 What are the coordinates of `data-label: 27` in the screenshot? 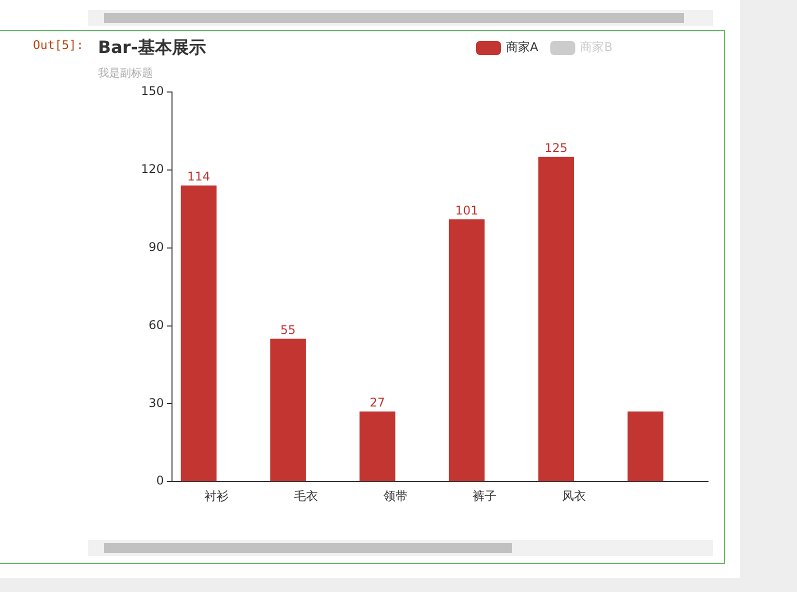 It's located at (378, 403).